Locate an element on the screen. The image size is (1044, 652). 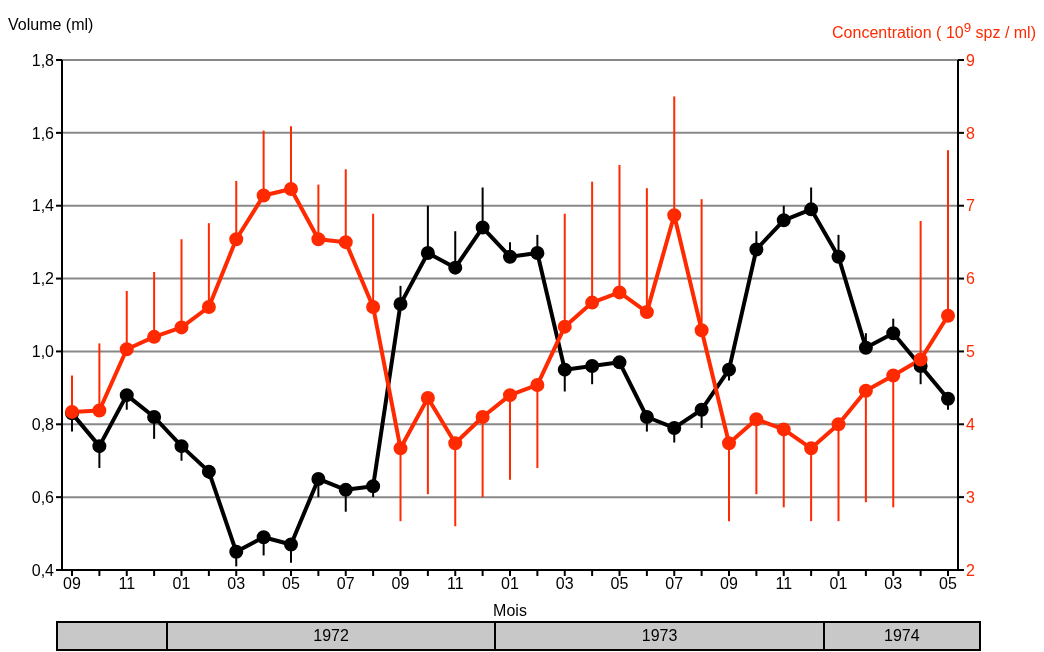
y-tick-label: 0,4 is located at coordinates (43, 570).